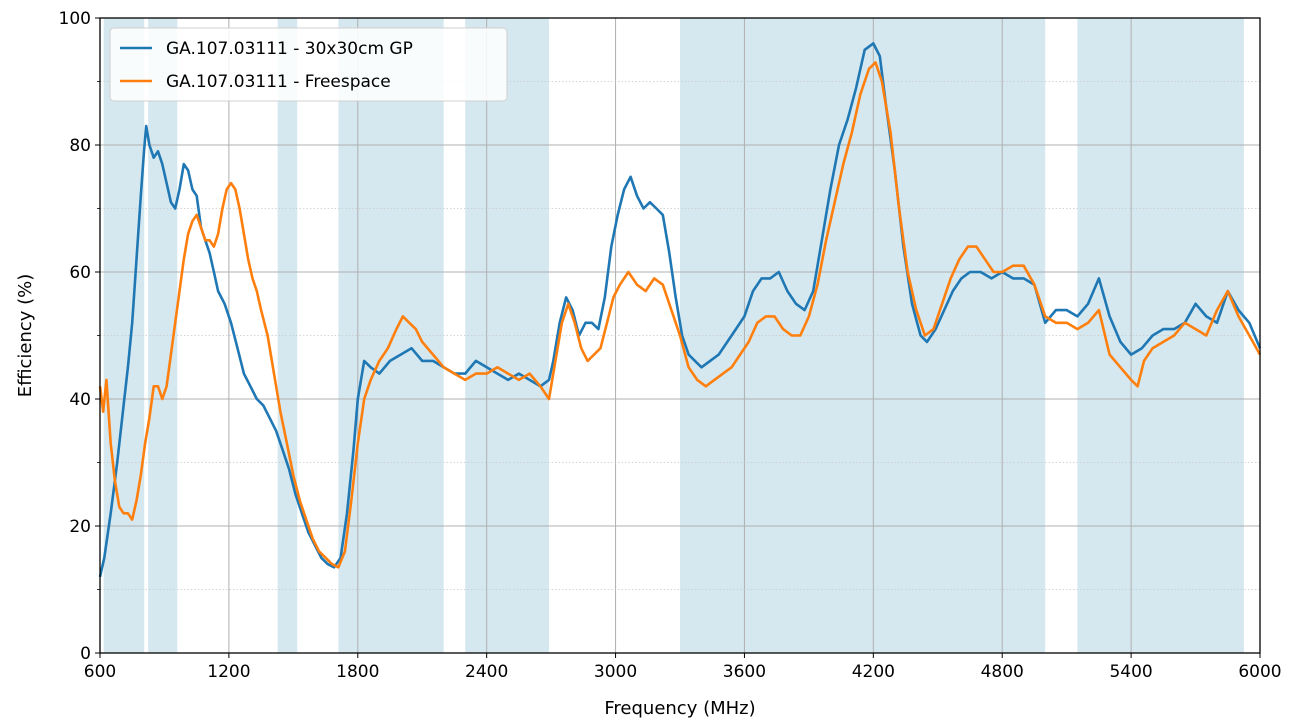 Image resolution: width=1302 pixels, height=724 pixels. What do you see at coordinates (278, 82) in the screenshot?
I see `legend-label-1: GA.107.03111 - Freespace` at bounding box center [278, 82].